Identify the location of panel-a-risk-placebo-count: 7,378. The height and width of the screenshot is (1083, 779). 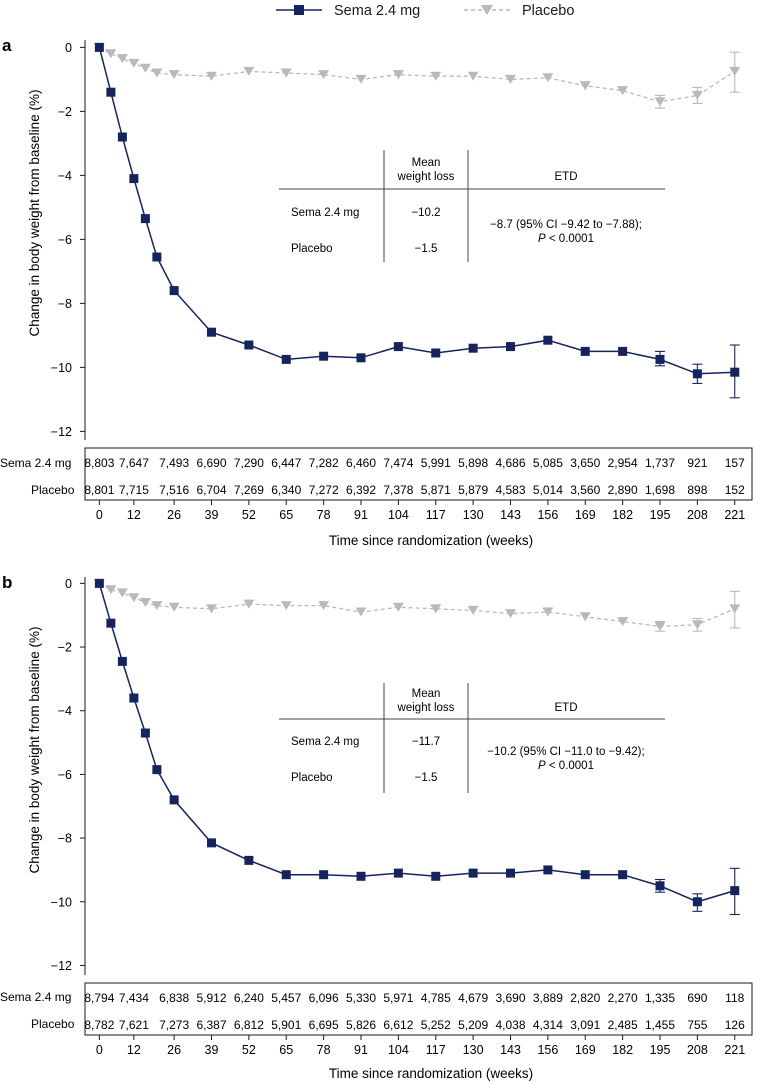
(398, 490).